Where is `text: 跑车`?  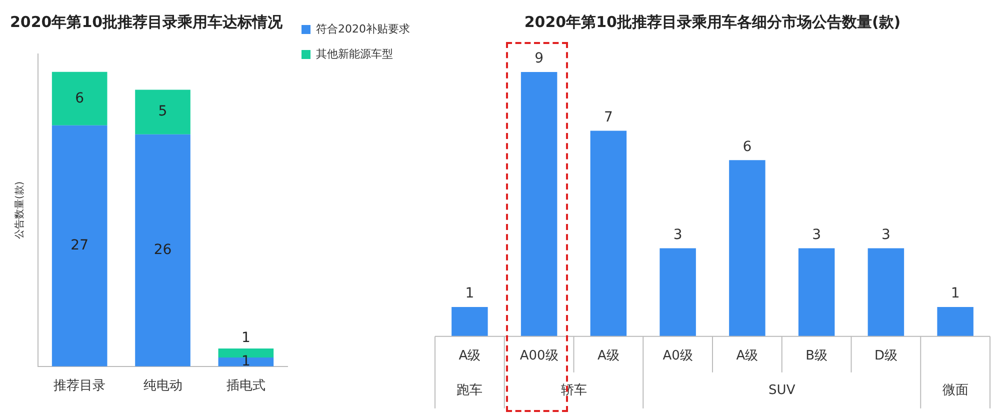
text: 跑车 is located at coordinates (469, 390).